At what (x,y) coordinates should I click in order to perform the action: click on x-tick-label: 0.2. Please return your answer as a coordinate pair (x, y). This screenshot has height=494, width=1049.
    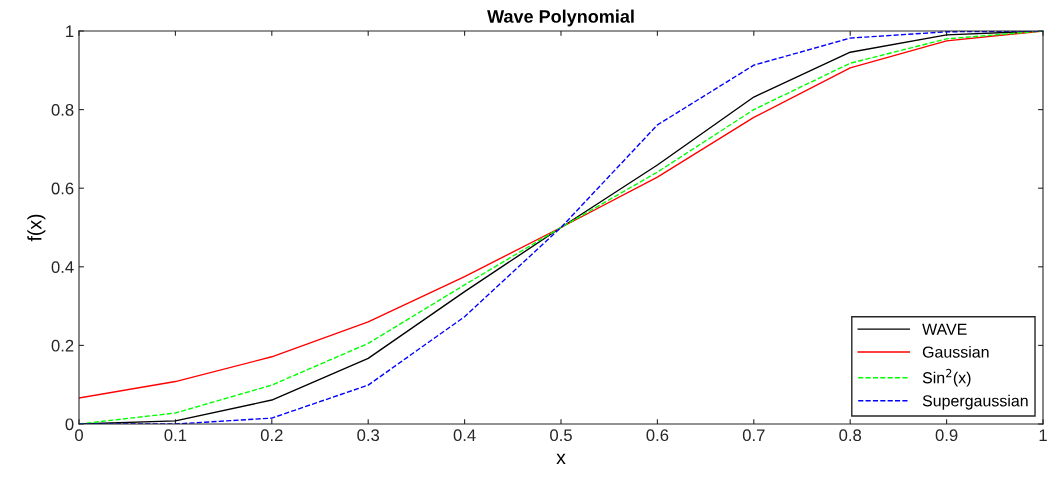
    Looking at the image, I should click on (271, 435).